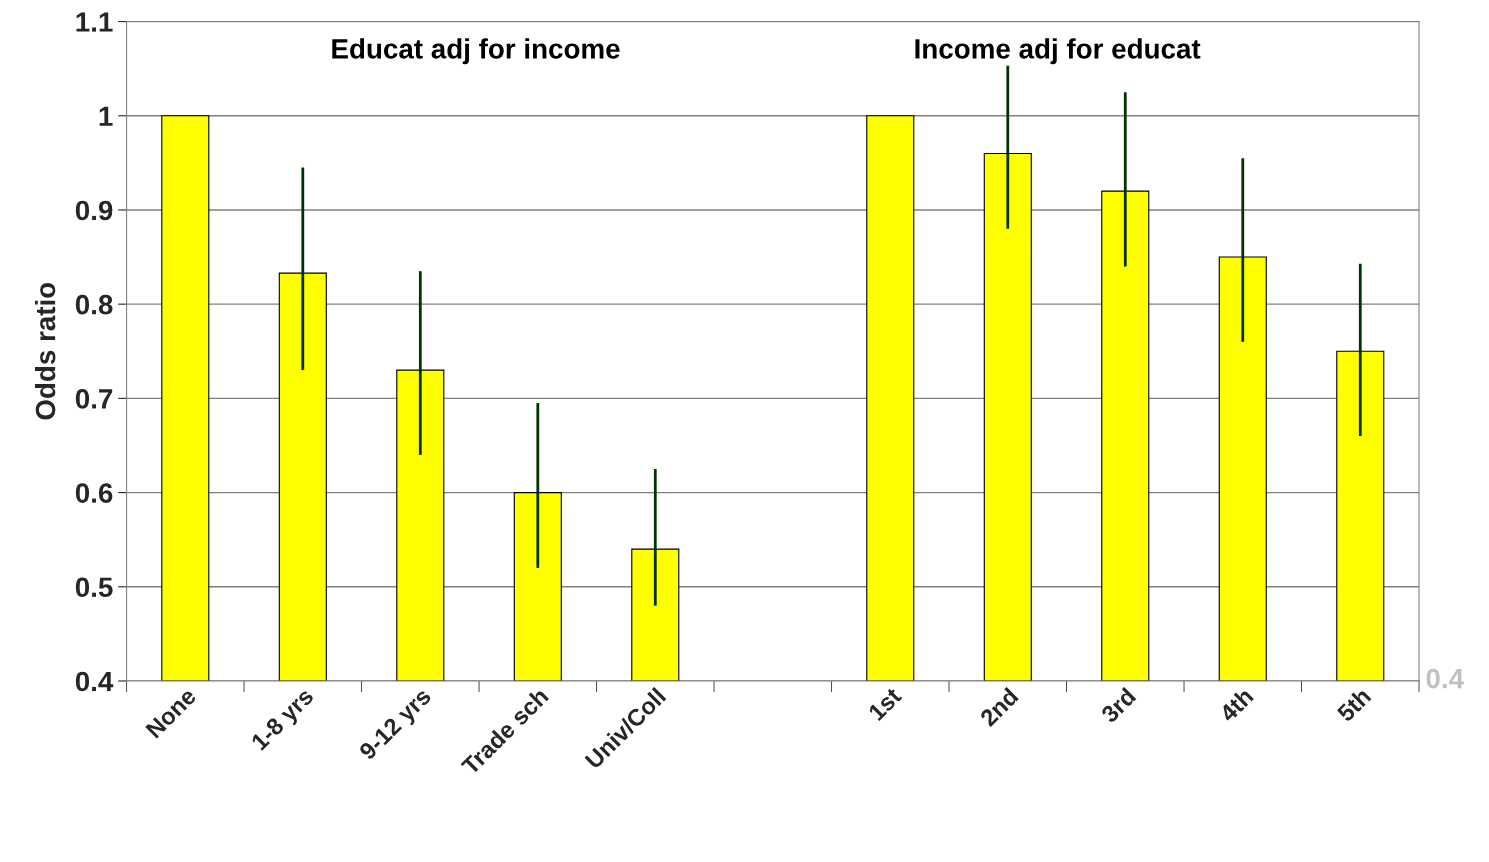 This screenshot has width=1489, height=862. Describe the element at coordinates (1445, 678) in the screenshot. I see `text: 0.4` at that location.